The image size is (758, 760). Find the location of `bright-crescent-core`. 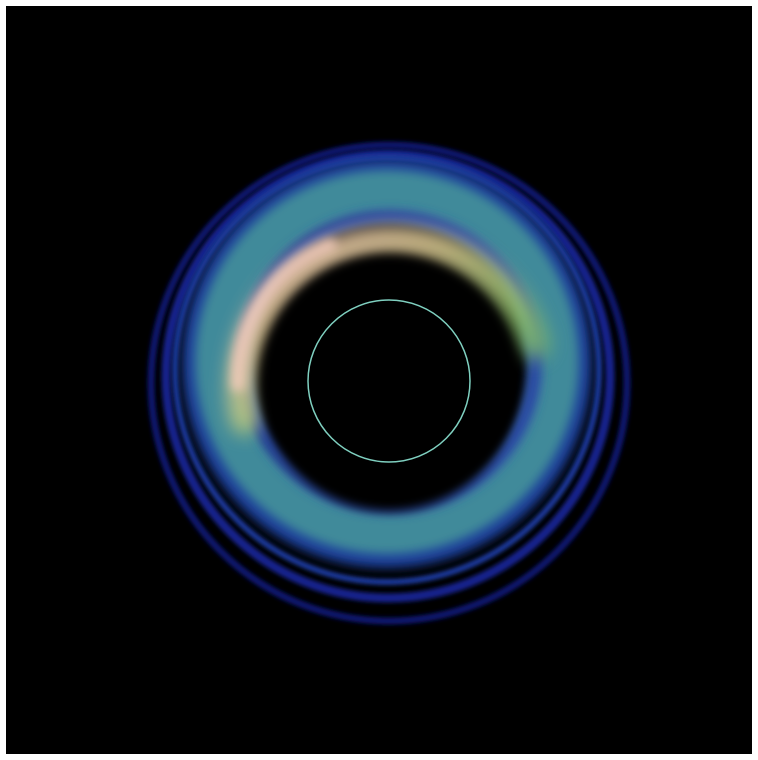

bright-crescent-core is located at coordinates (283, 315).